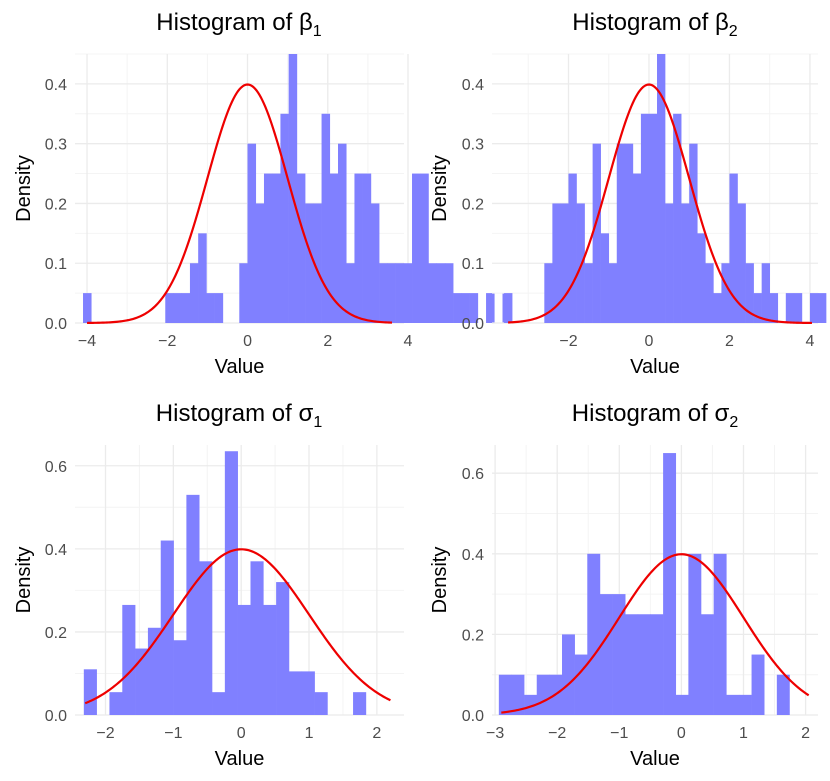 This screenshot has width=830, height=781. Describe the element at coordinates (240, 367) in the screenshot. I see `x-axis-title: Value` at that location.